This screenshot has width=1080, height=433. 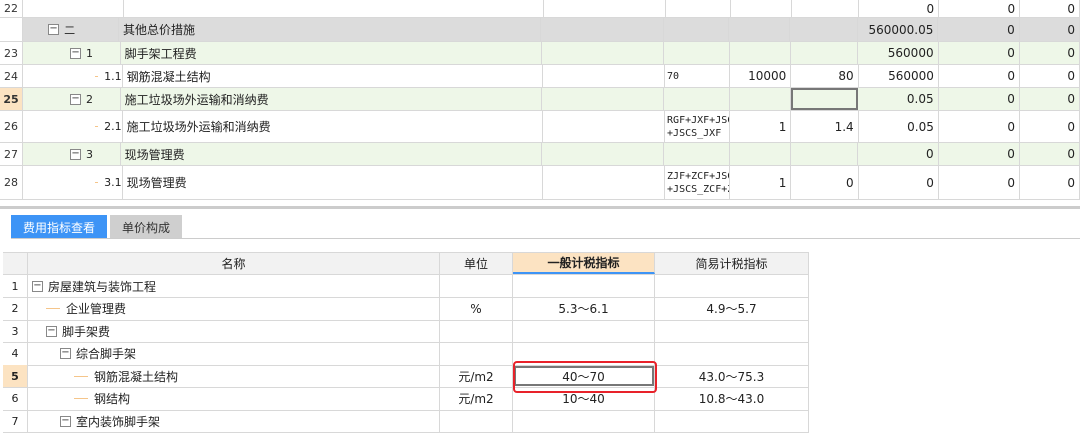 What do you see at coordinates (11, 29) in the screenshot?
I see `row-number` at bounding box center [11, 29].